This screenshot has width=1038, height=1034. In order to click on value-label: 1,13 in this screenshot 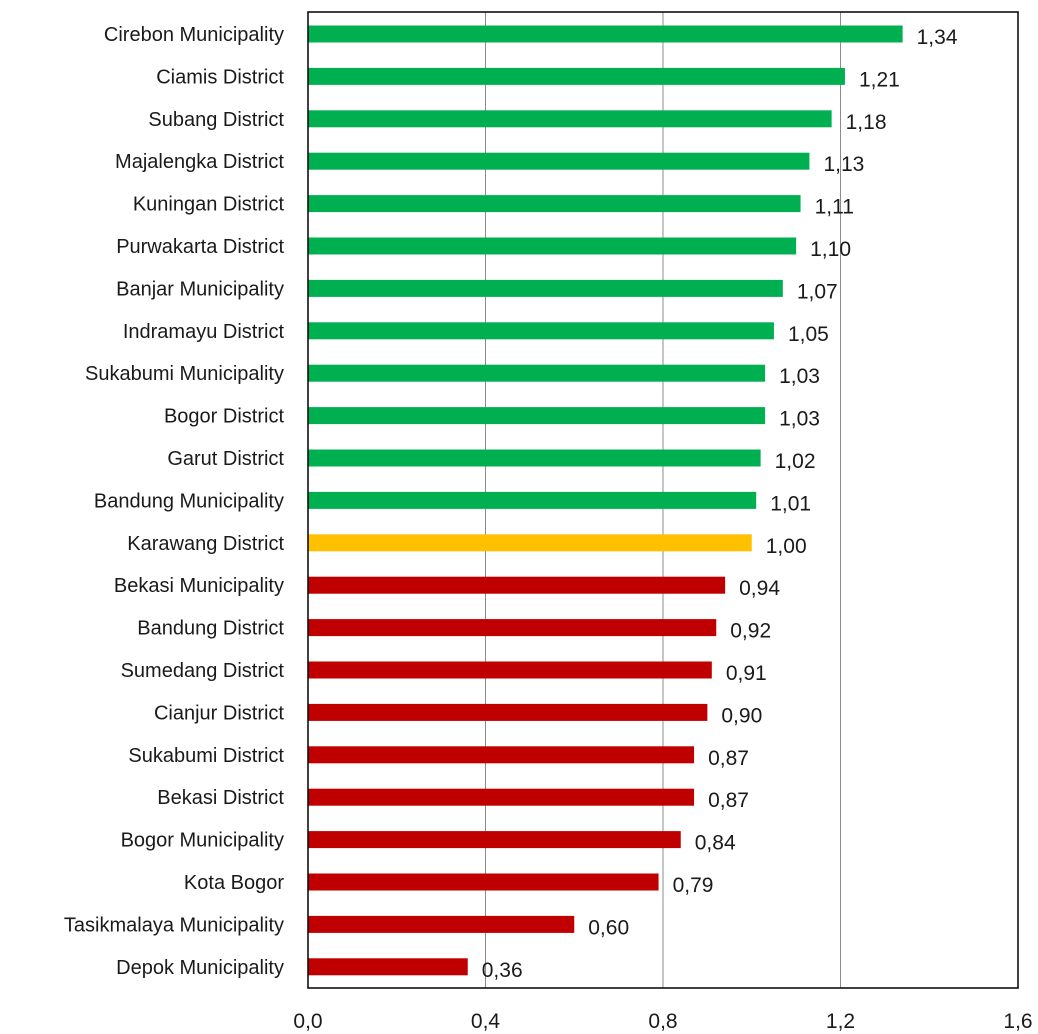, I will do `click(843, 164)`.